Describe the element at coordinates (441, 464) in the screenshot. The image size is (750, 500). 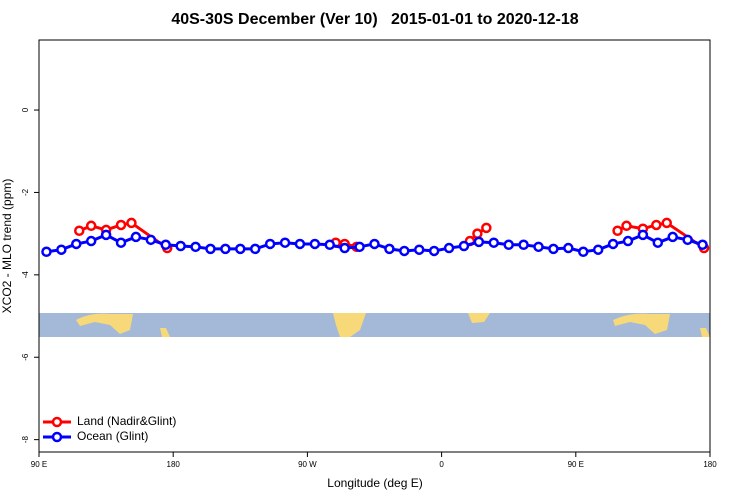
I see `x-tick-label: 0` at that location.